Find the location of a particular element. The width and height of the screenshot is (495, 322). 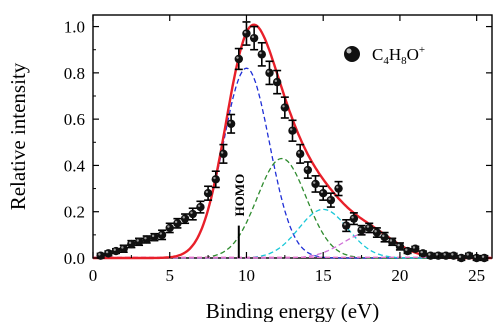

legend: C4H8O+ is located at coordinates (384, 55).